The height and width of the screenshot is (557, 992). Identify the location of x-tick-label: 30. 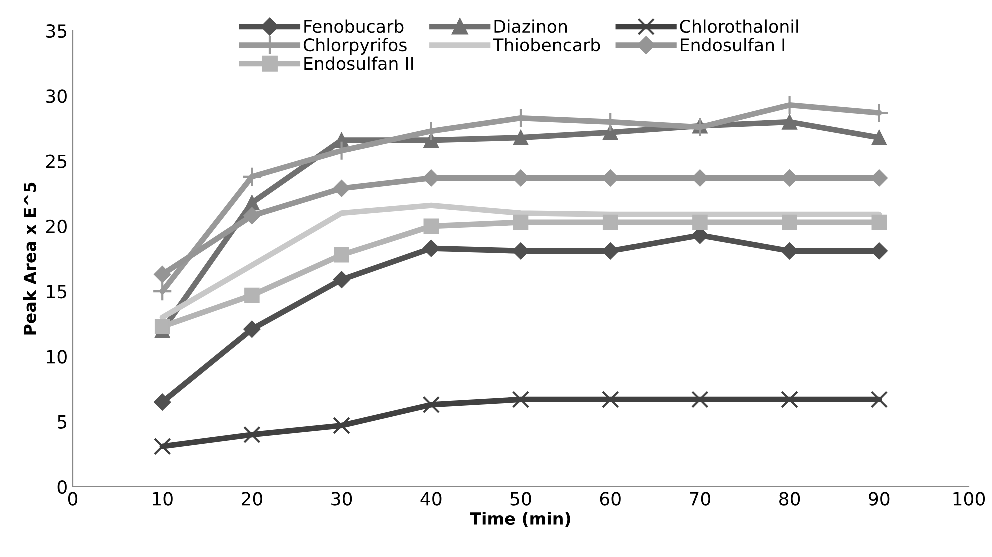
(342, 499).